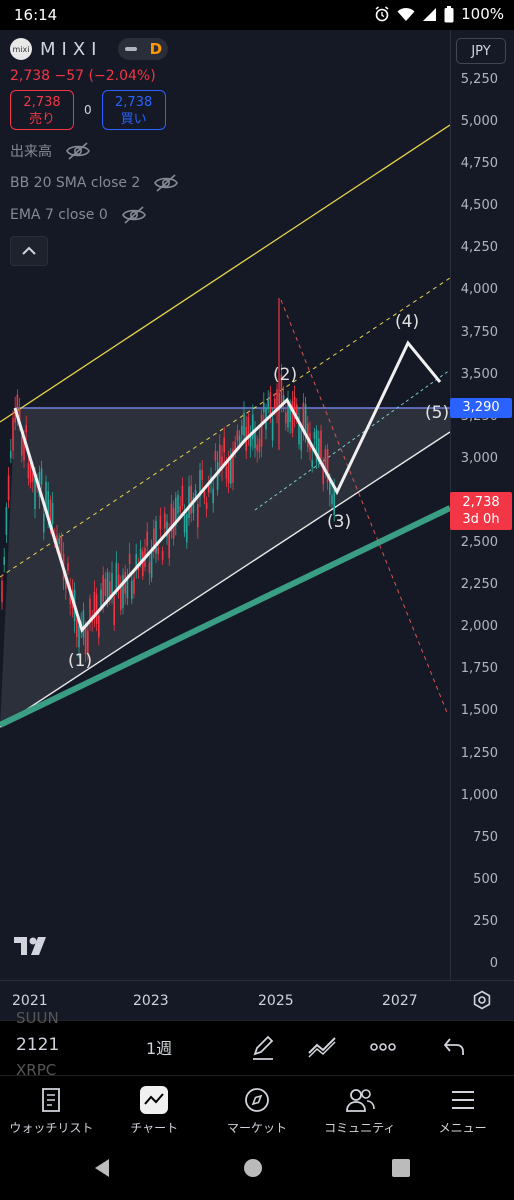  What do you see at coordinates (159, 1048) in the screenshot?
I see `interval-selector: 1週` at bounding box center [159, 1048].